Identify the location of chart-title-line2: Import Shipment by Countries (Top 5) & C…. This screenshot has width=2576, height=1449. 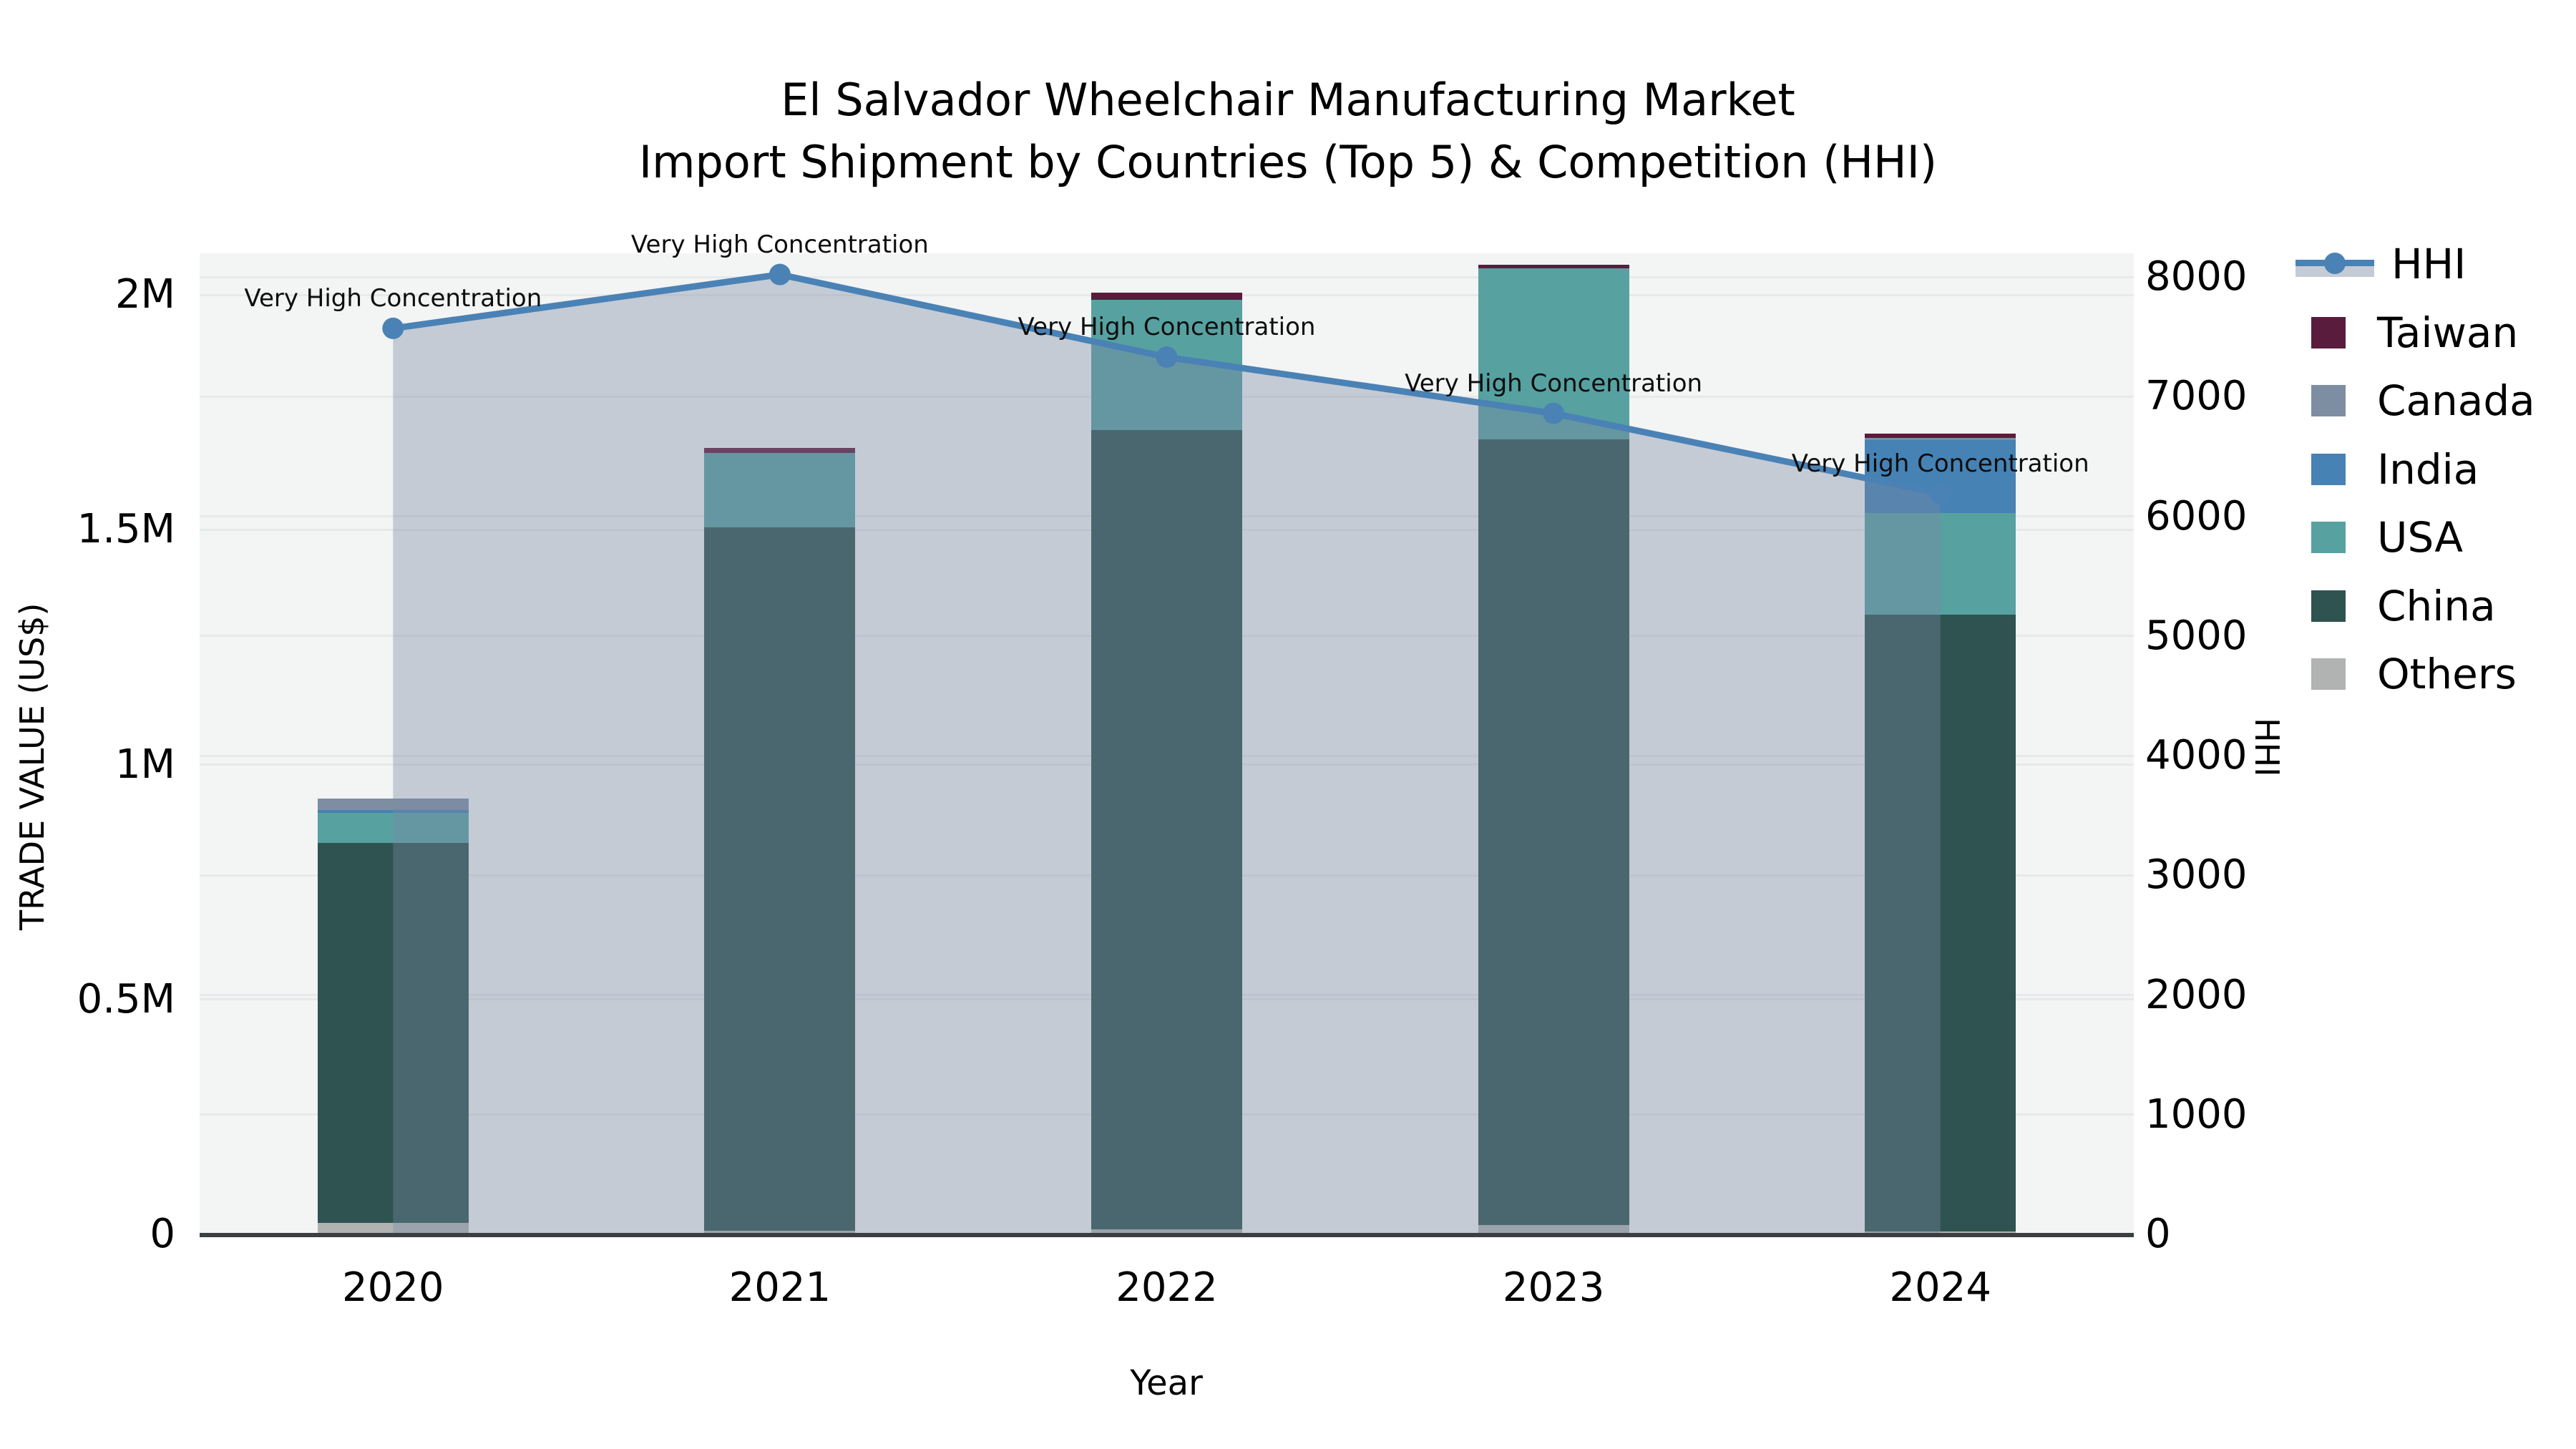
(1288, 162).